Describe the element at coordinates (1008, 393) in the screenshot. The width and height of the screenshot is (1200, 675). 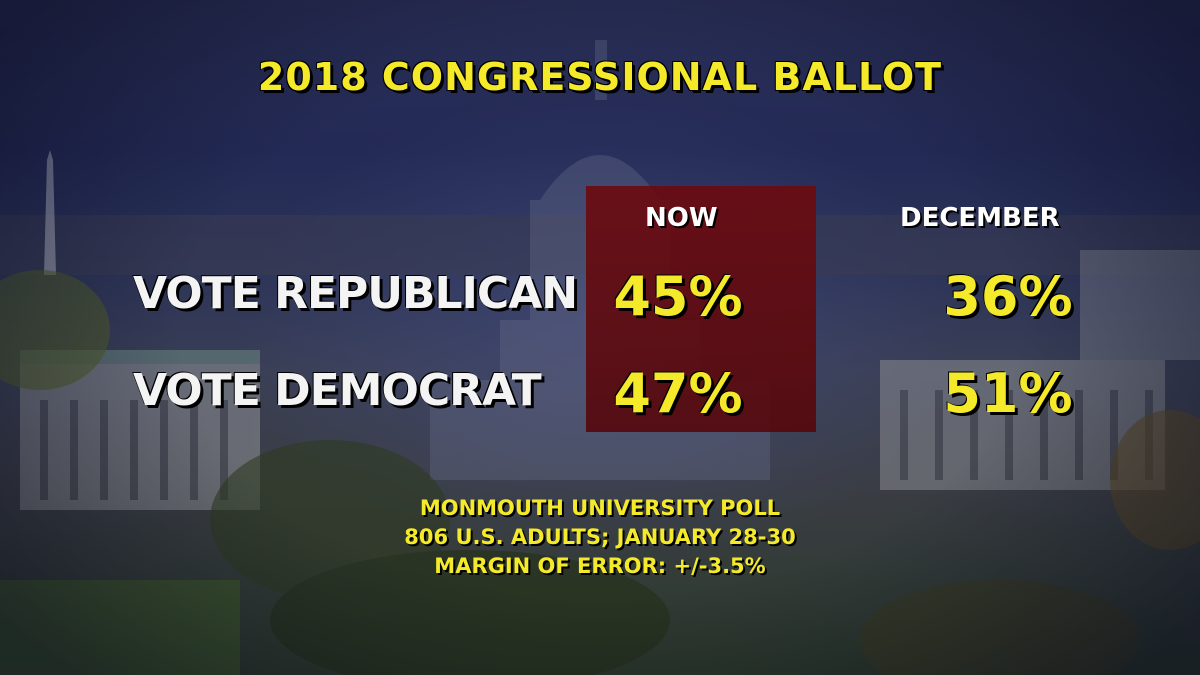
I see `value-democrat-december: 51%` at that location.